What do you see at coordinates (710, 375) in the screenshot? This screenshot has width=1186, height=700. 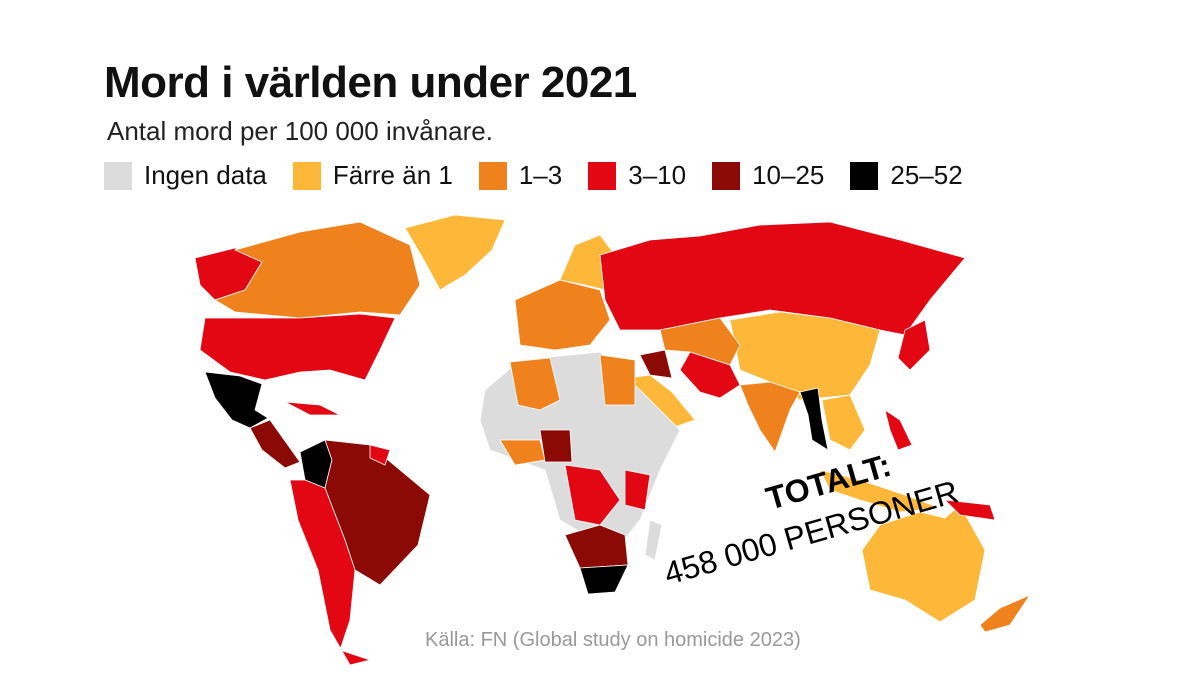 I see `iran-pakistan` at bounding box center [710, 375].